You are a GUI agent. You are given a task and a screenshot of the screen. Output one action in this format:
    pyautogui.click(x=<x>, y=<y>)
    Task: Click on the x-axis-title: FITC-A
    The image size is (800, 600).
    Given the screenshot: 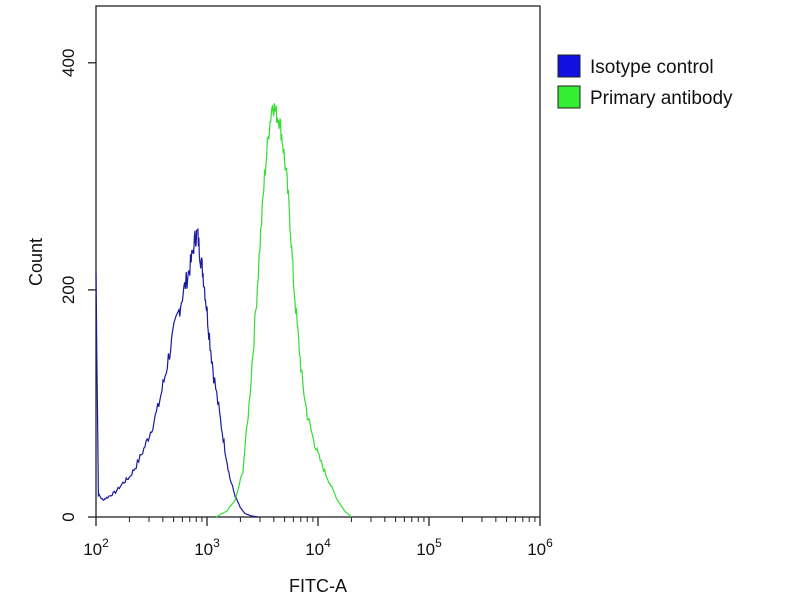 What is the action you would take?
    pyautogui.click(x=318, y=586)
    